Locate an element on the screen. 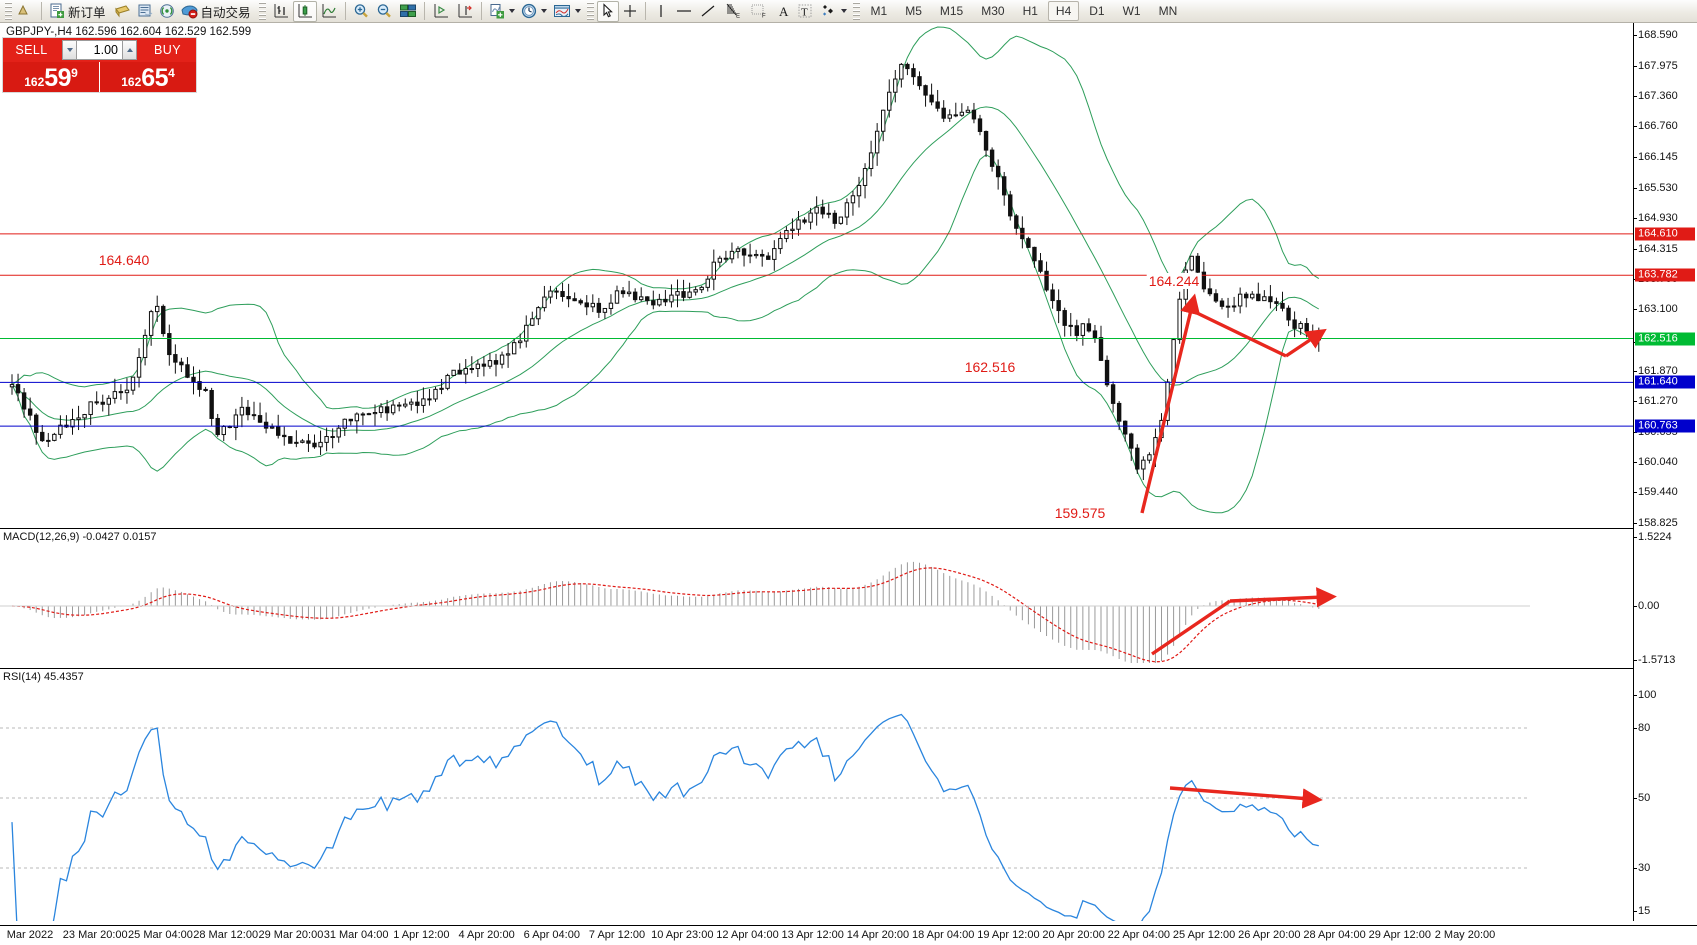  volume-increment-button is located at coordinates (129, 50).